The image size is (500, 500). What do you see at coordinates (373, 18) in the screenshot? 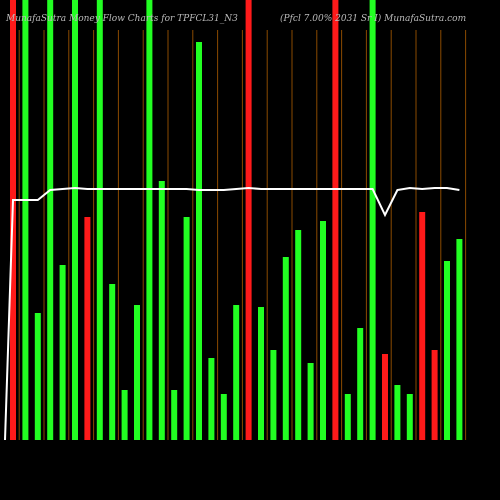
I see `chart-subtitle: (Pfcl 7.00% 2031 Sr I) MunafaSutra.com` at bounding box center [373, 18].